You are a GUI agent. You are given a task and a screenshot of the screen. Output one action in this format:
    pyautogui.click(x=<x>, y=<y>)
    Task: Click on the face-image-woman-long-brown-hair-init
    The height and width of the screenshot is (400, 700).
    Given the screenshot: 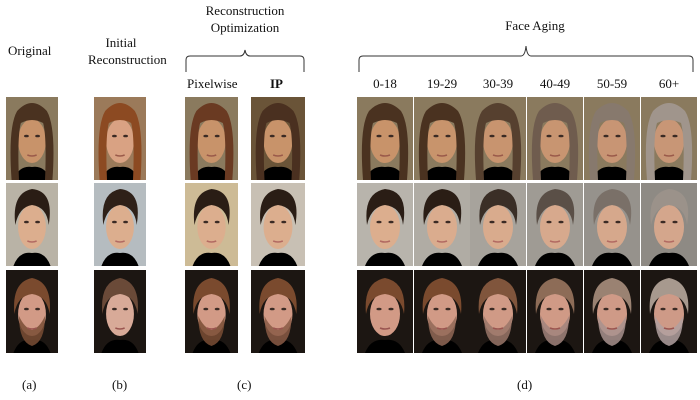 What is the action you would take?
    pyautogui.click(x=120, y=138)
    